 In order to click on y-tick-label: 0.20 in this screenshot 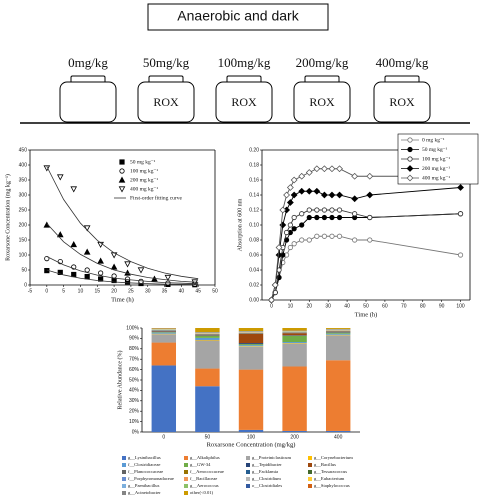, I will do `click(254, 150)`.